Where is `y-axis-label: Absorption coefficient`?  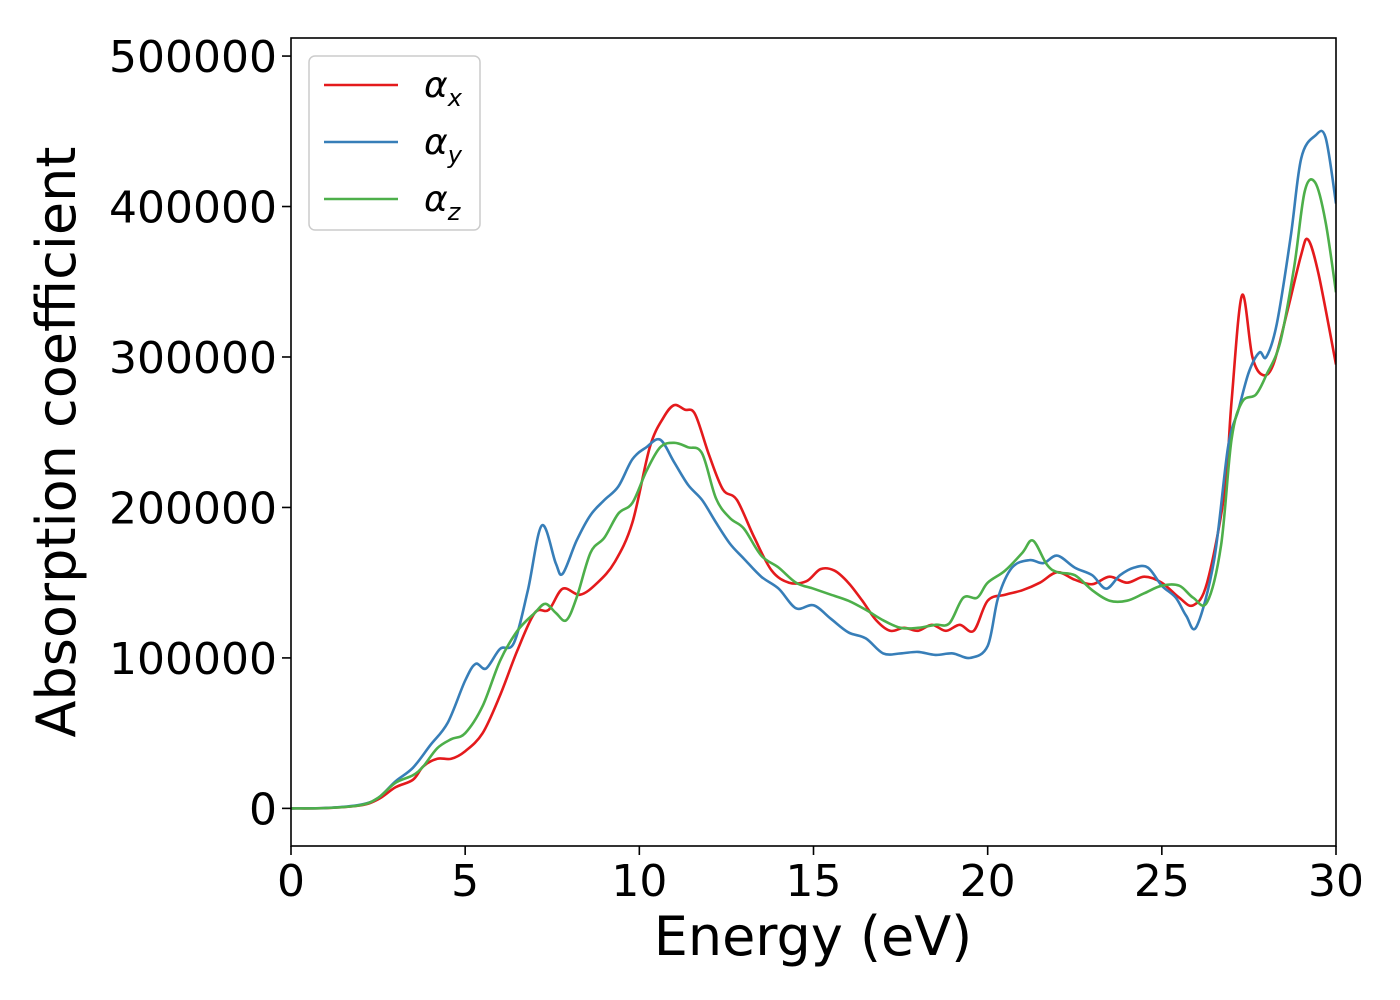
y-axis-label: Absorption coefficient is located at coordinates (56, 442).